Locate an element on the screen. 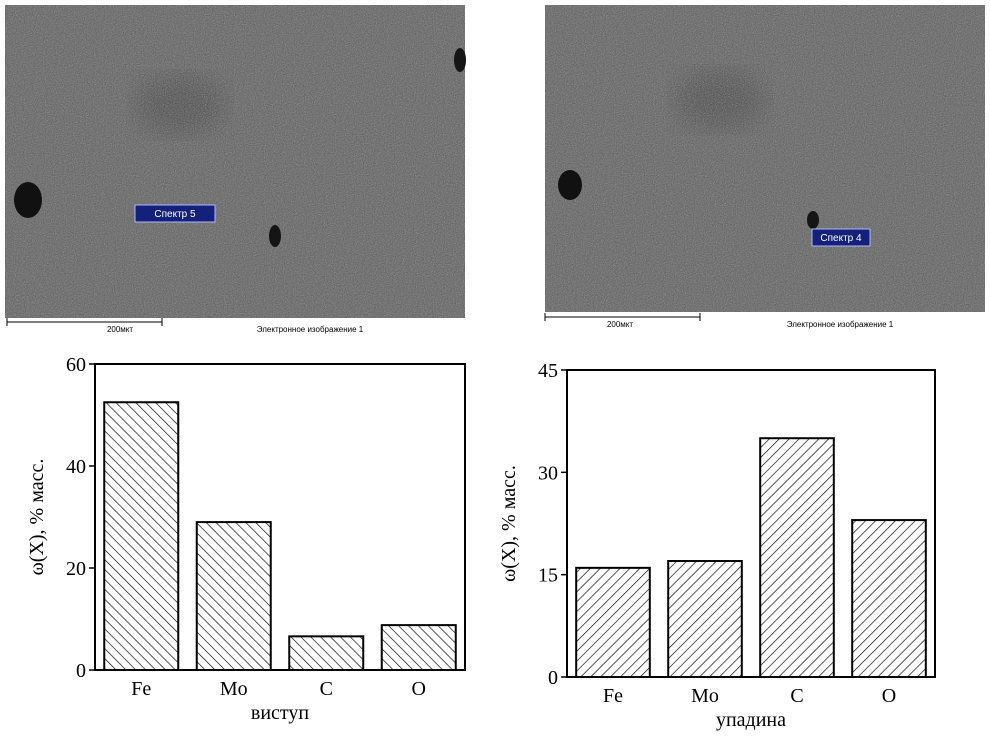 The width and height of the screenshot is (990, 740). y-tick-label: 45 is located at coordinates (548, 371).